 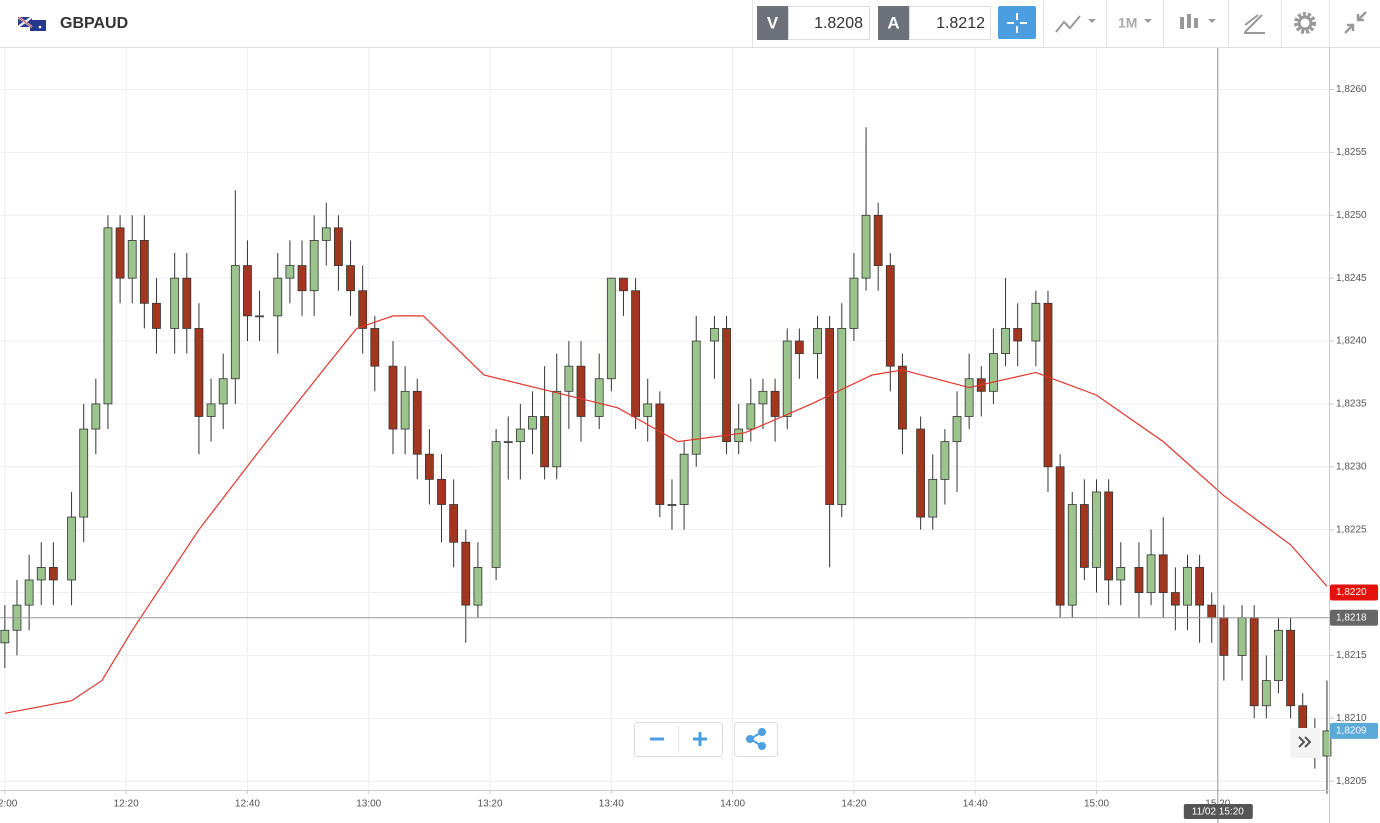 I want to click on chart-type-button, so click(x=1198, y=21).